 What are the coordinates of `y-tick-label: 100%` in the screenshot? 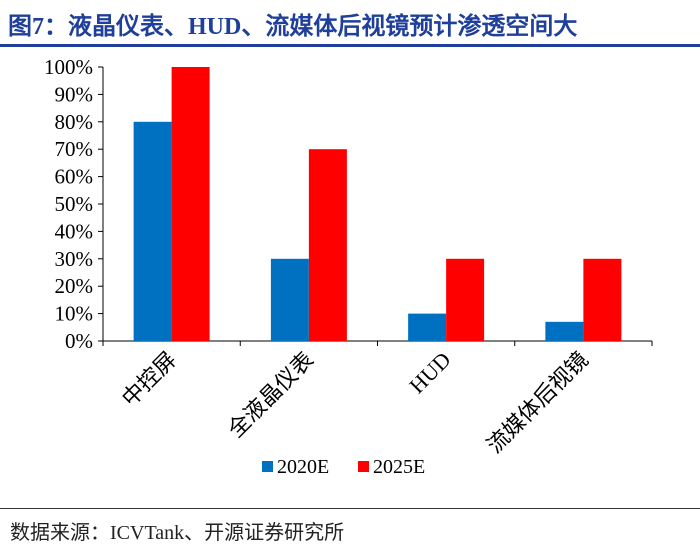 It's located at (68, 67).